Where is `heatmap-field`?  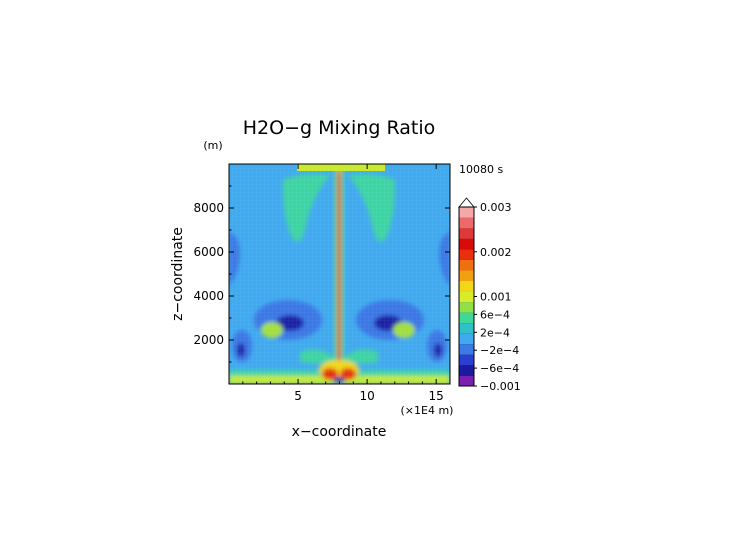 heatmap-field is located at coordinates (339, 274).